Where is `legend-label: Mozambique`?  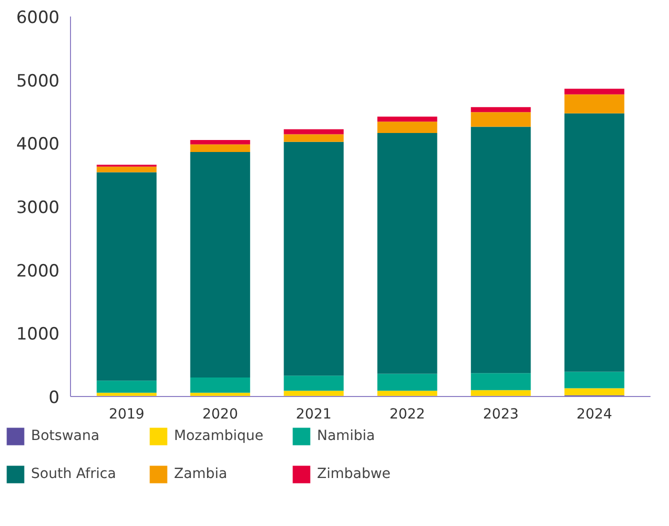 legend-label: Mozambique is located at coordinates (219, 436).